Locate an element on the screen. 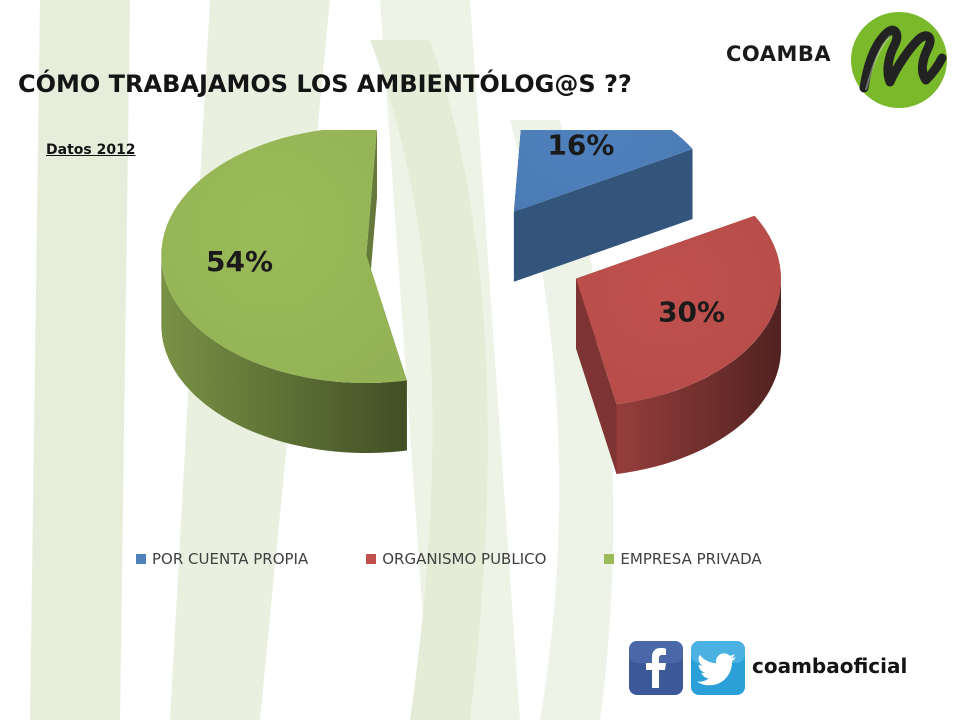 The width and height of the screenshot is (960, 720). data-label-1: 30% is located at coordinates (691, 312).